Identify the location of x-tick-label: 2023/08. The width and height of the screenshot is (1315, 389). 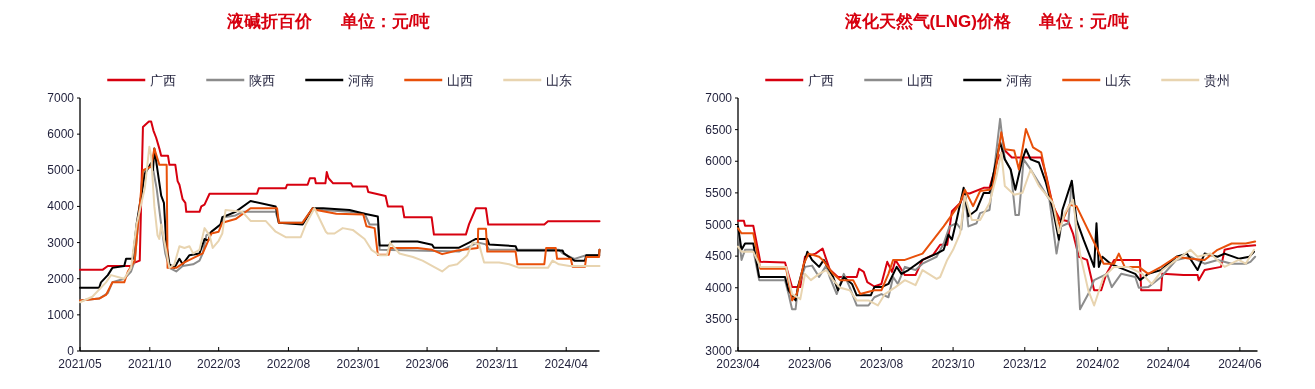
(881, 364).